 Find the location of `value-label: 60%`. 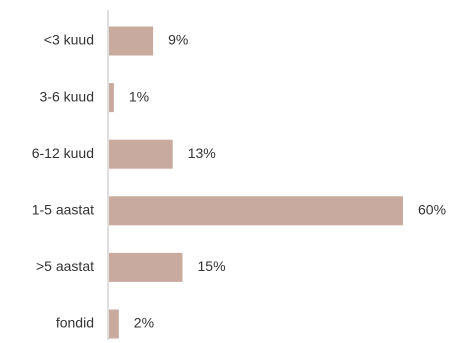

value-label: 60% is located at coordinates (432, 210).